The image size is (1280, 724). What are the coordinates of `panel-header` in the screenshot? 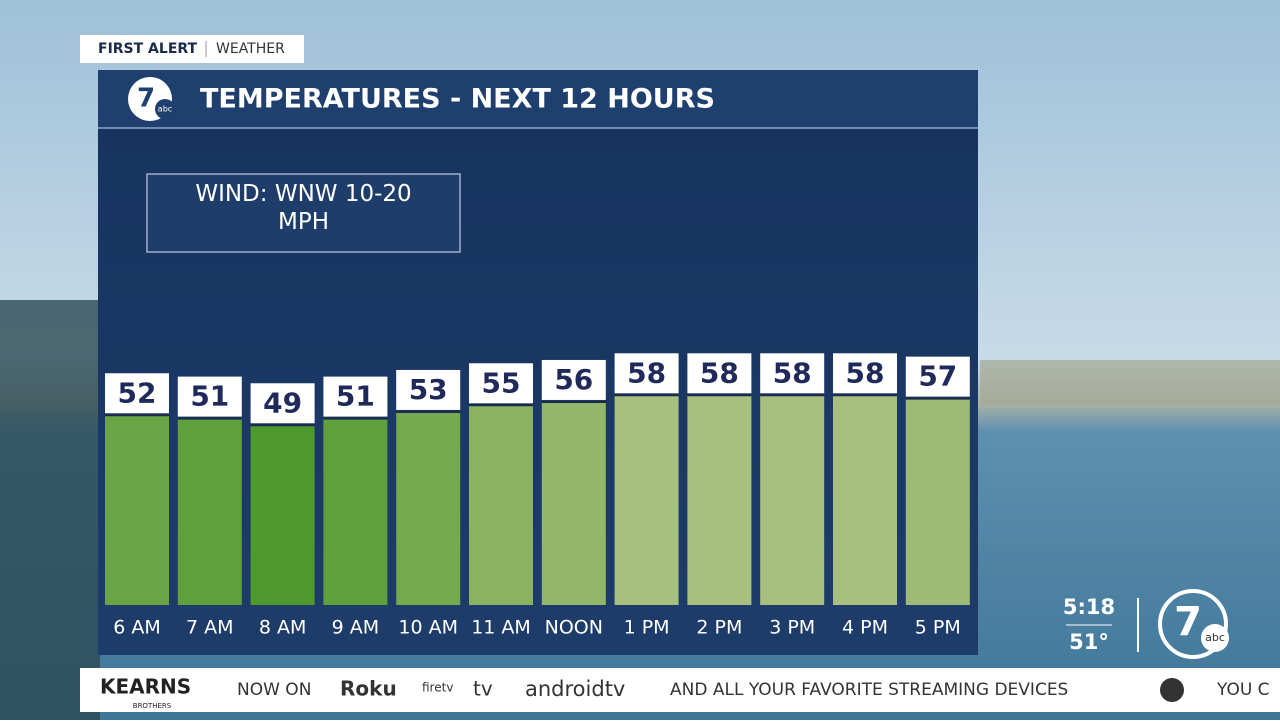 It's located at (538, 99).